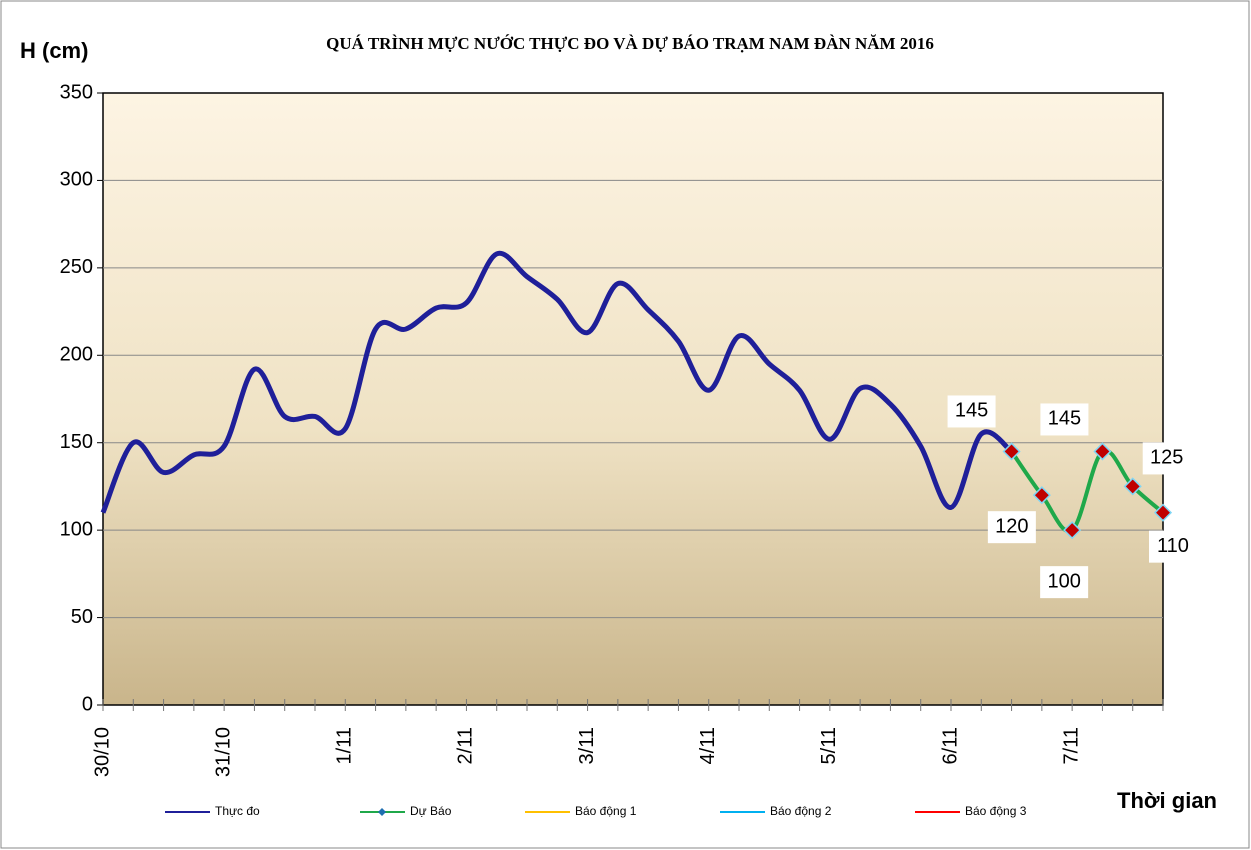 The width and height of the screenshot is (1251, 850). Describe the element at coordinates (708, 745) in the screenshot. I see `x-tick-label: 4/11` at that location.